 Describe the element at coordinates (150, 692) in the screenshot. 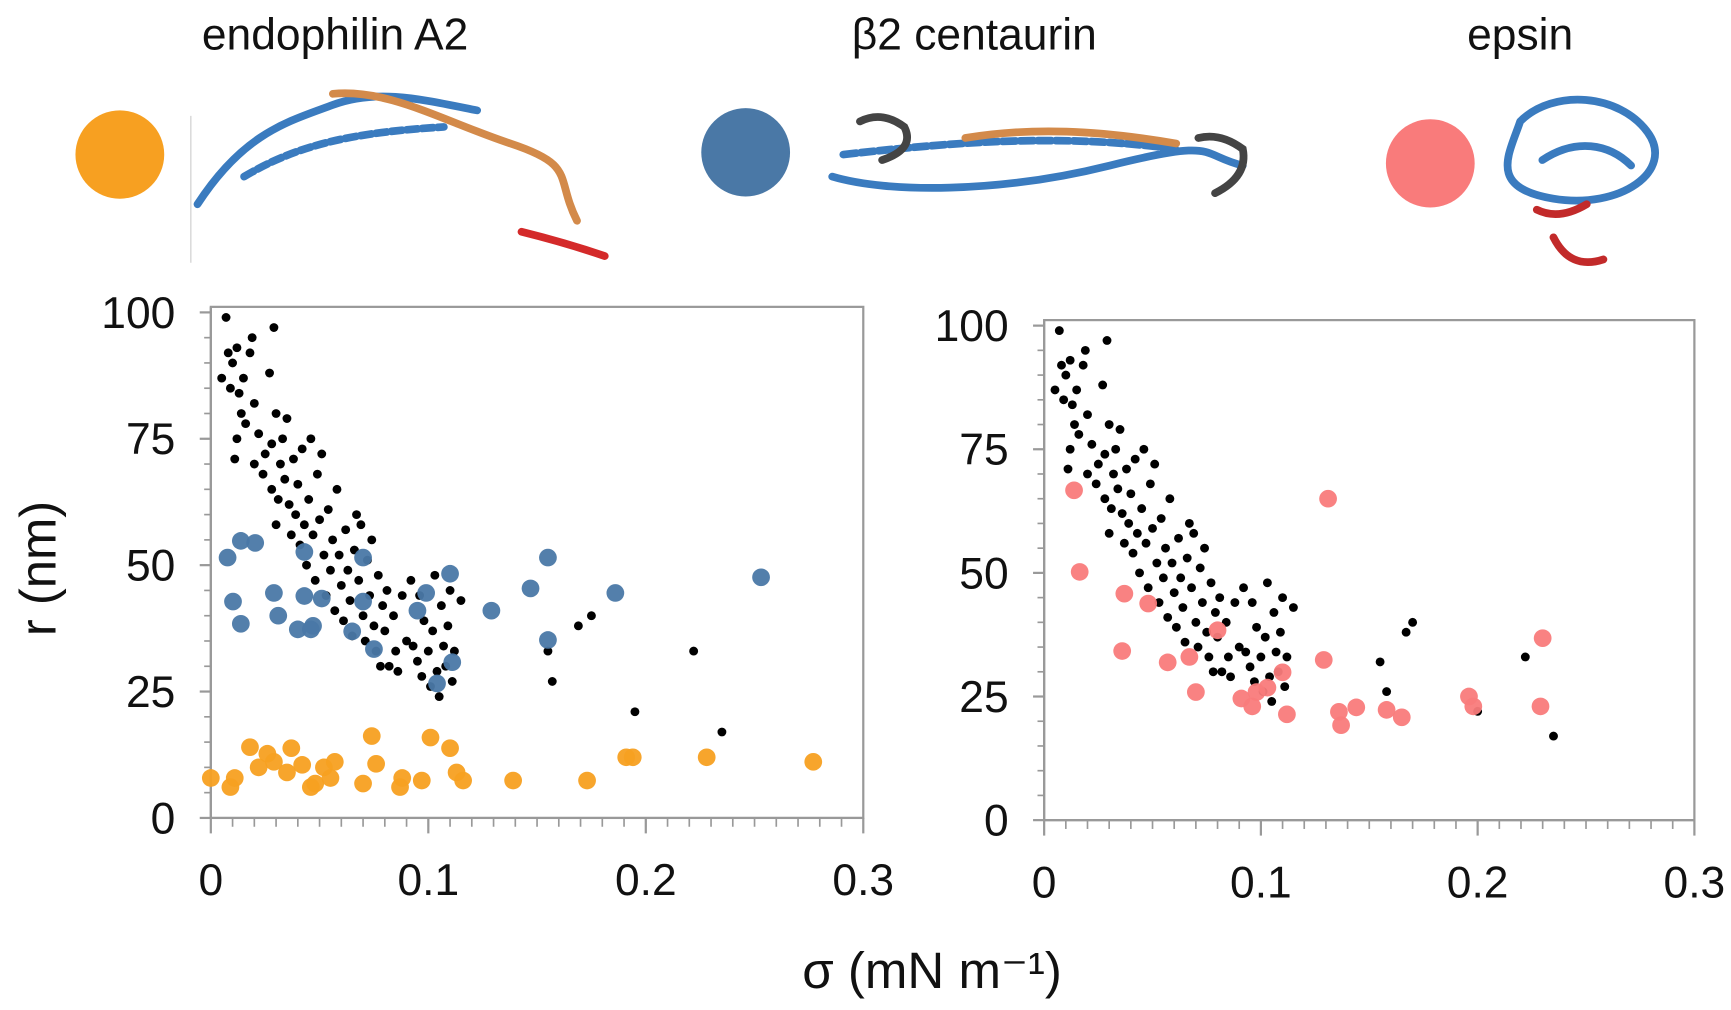

I see `y-tick-label: 25` at that location.